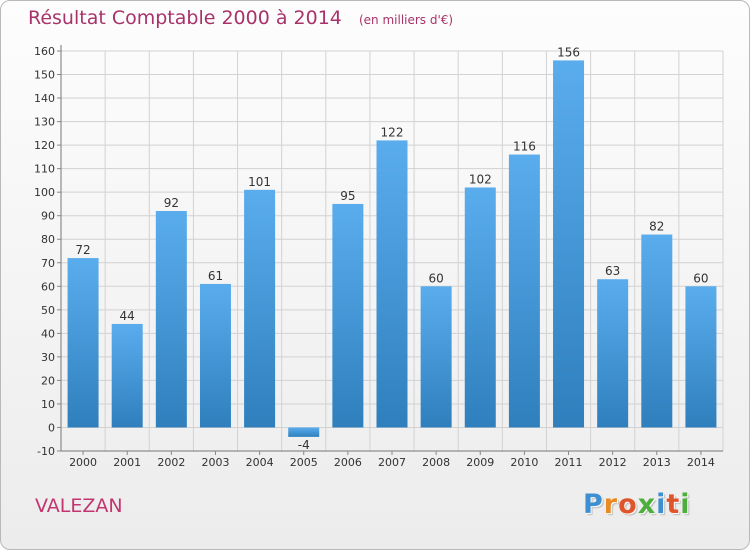  Describe the element at coordinates (48, 263) in the screenshot. I see `y-tick-label: 70` at that location.